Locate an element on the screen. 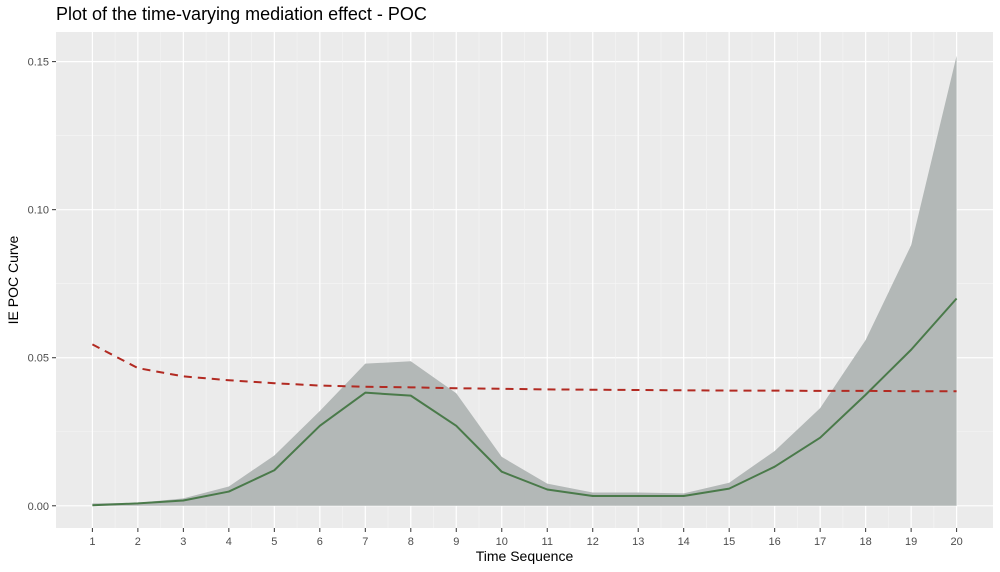 The image size is (1000, 572). x-axis-title: Time Sequence is located at coordinates (525, 556).